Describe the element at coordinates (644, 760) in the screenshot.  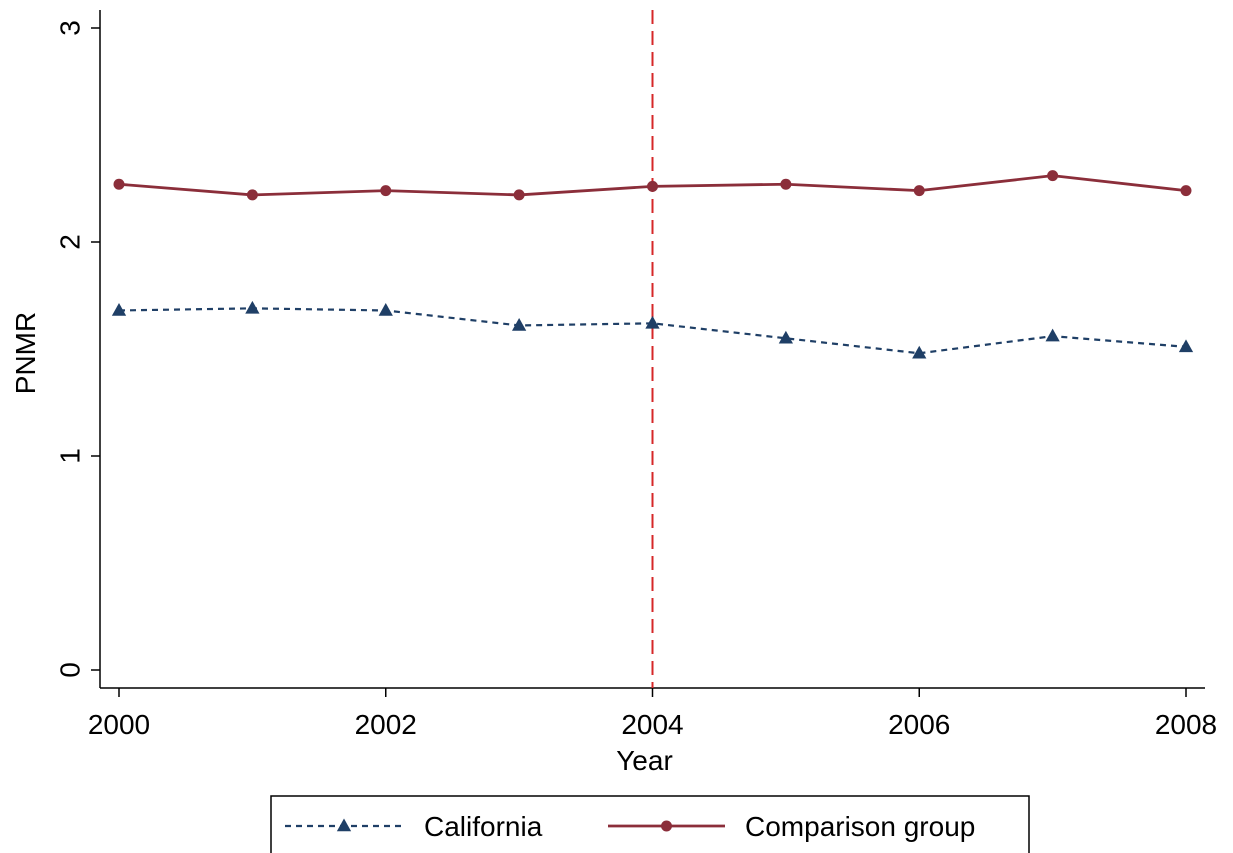
I see `x-axis-title: Year` at that location.